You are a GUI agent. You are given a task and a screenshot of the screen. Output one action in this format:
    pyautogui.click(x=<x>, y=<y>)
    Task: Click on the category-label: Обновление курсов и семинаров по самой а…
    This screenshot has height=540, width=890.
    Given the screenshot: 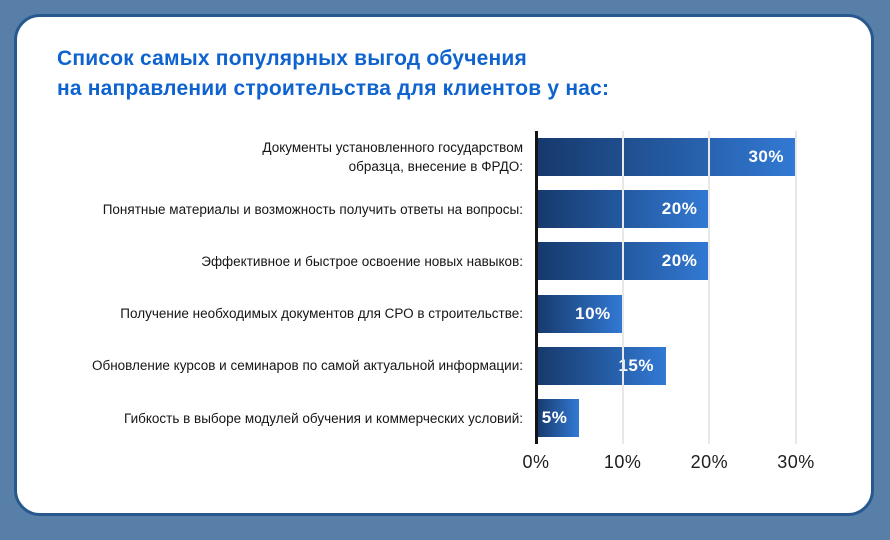 What is the action you would take?
    pyautogui.click(x=307, y=366)
    